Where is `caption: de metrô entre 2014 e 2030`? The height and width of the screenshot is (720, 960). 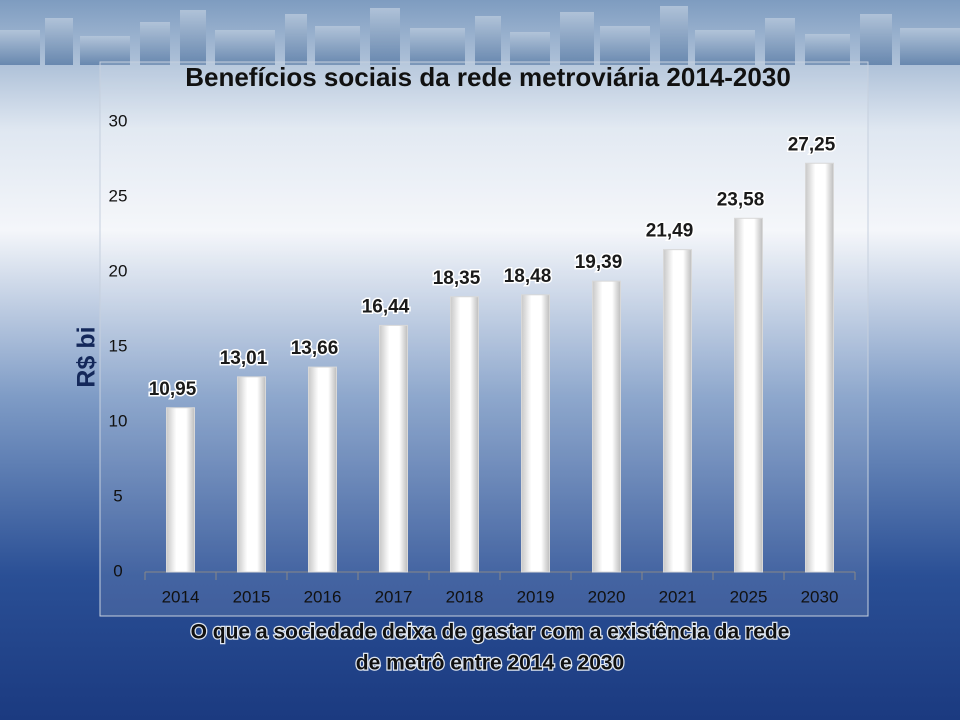
caption: de metrô entre 2014 e 2030 is located at coordinates (490, 663).